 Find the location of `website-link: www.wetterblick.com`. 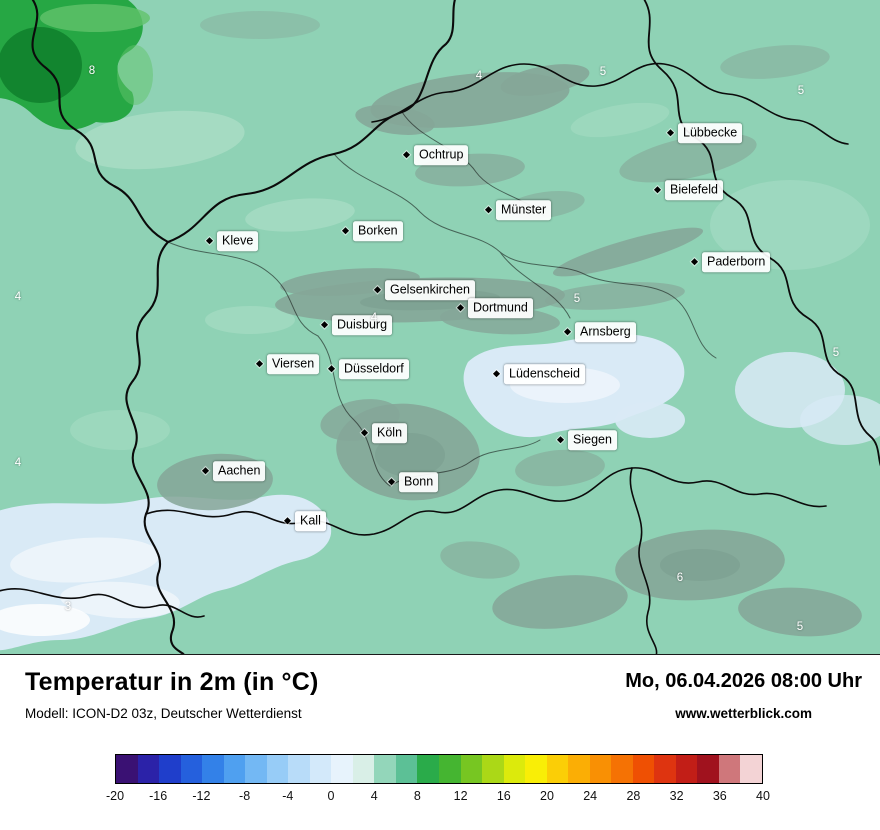

website-link: www.wetterblick.com is located at coordinates (743, 713).